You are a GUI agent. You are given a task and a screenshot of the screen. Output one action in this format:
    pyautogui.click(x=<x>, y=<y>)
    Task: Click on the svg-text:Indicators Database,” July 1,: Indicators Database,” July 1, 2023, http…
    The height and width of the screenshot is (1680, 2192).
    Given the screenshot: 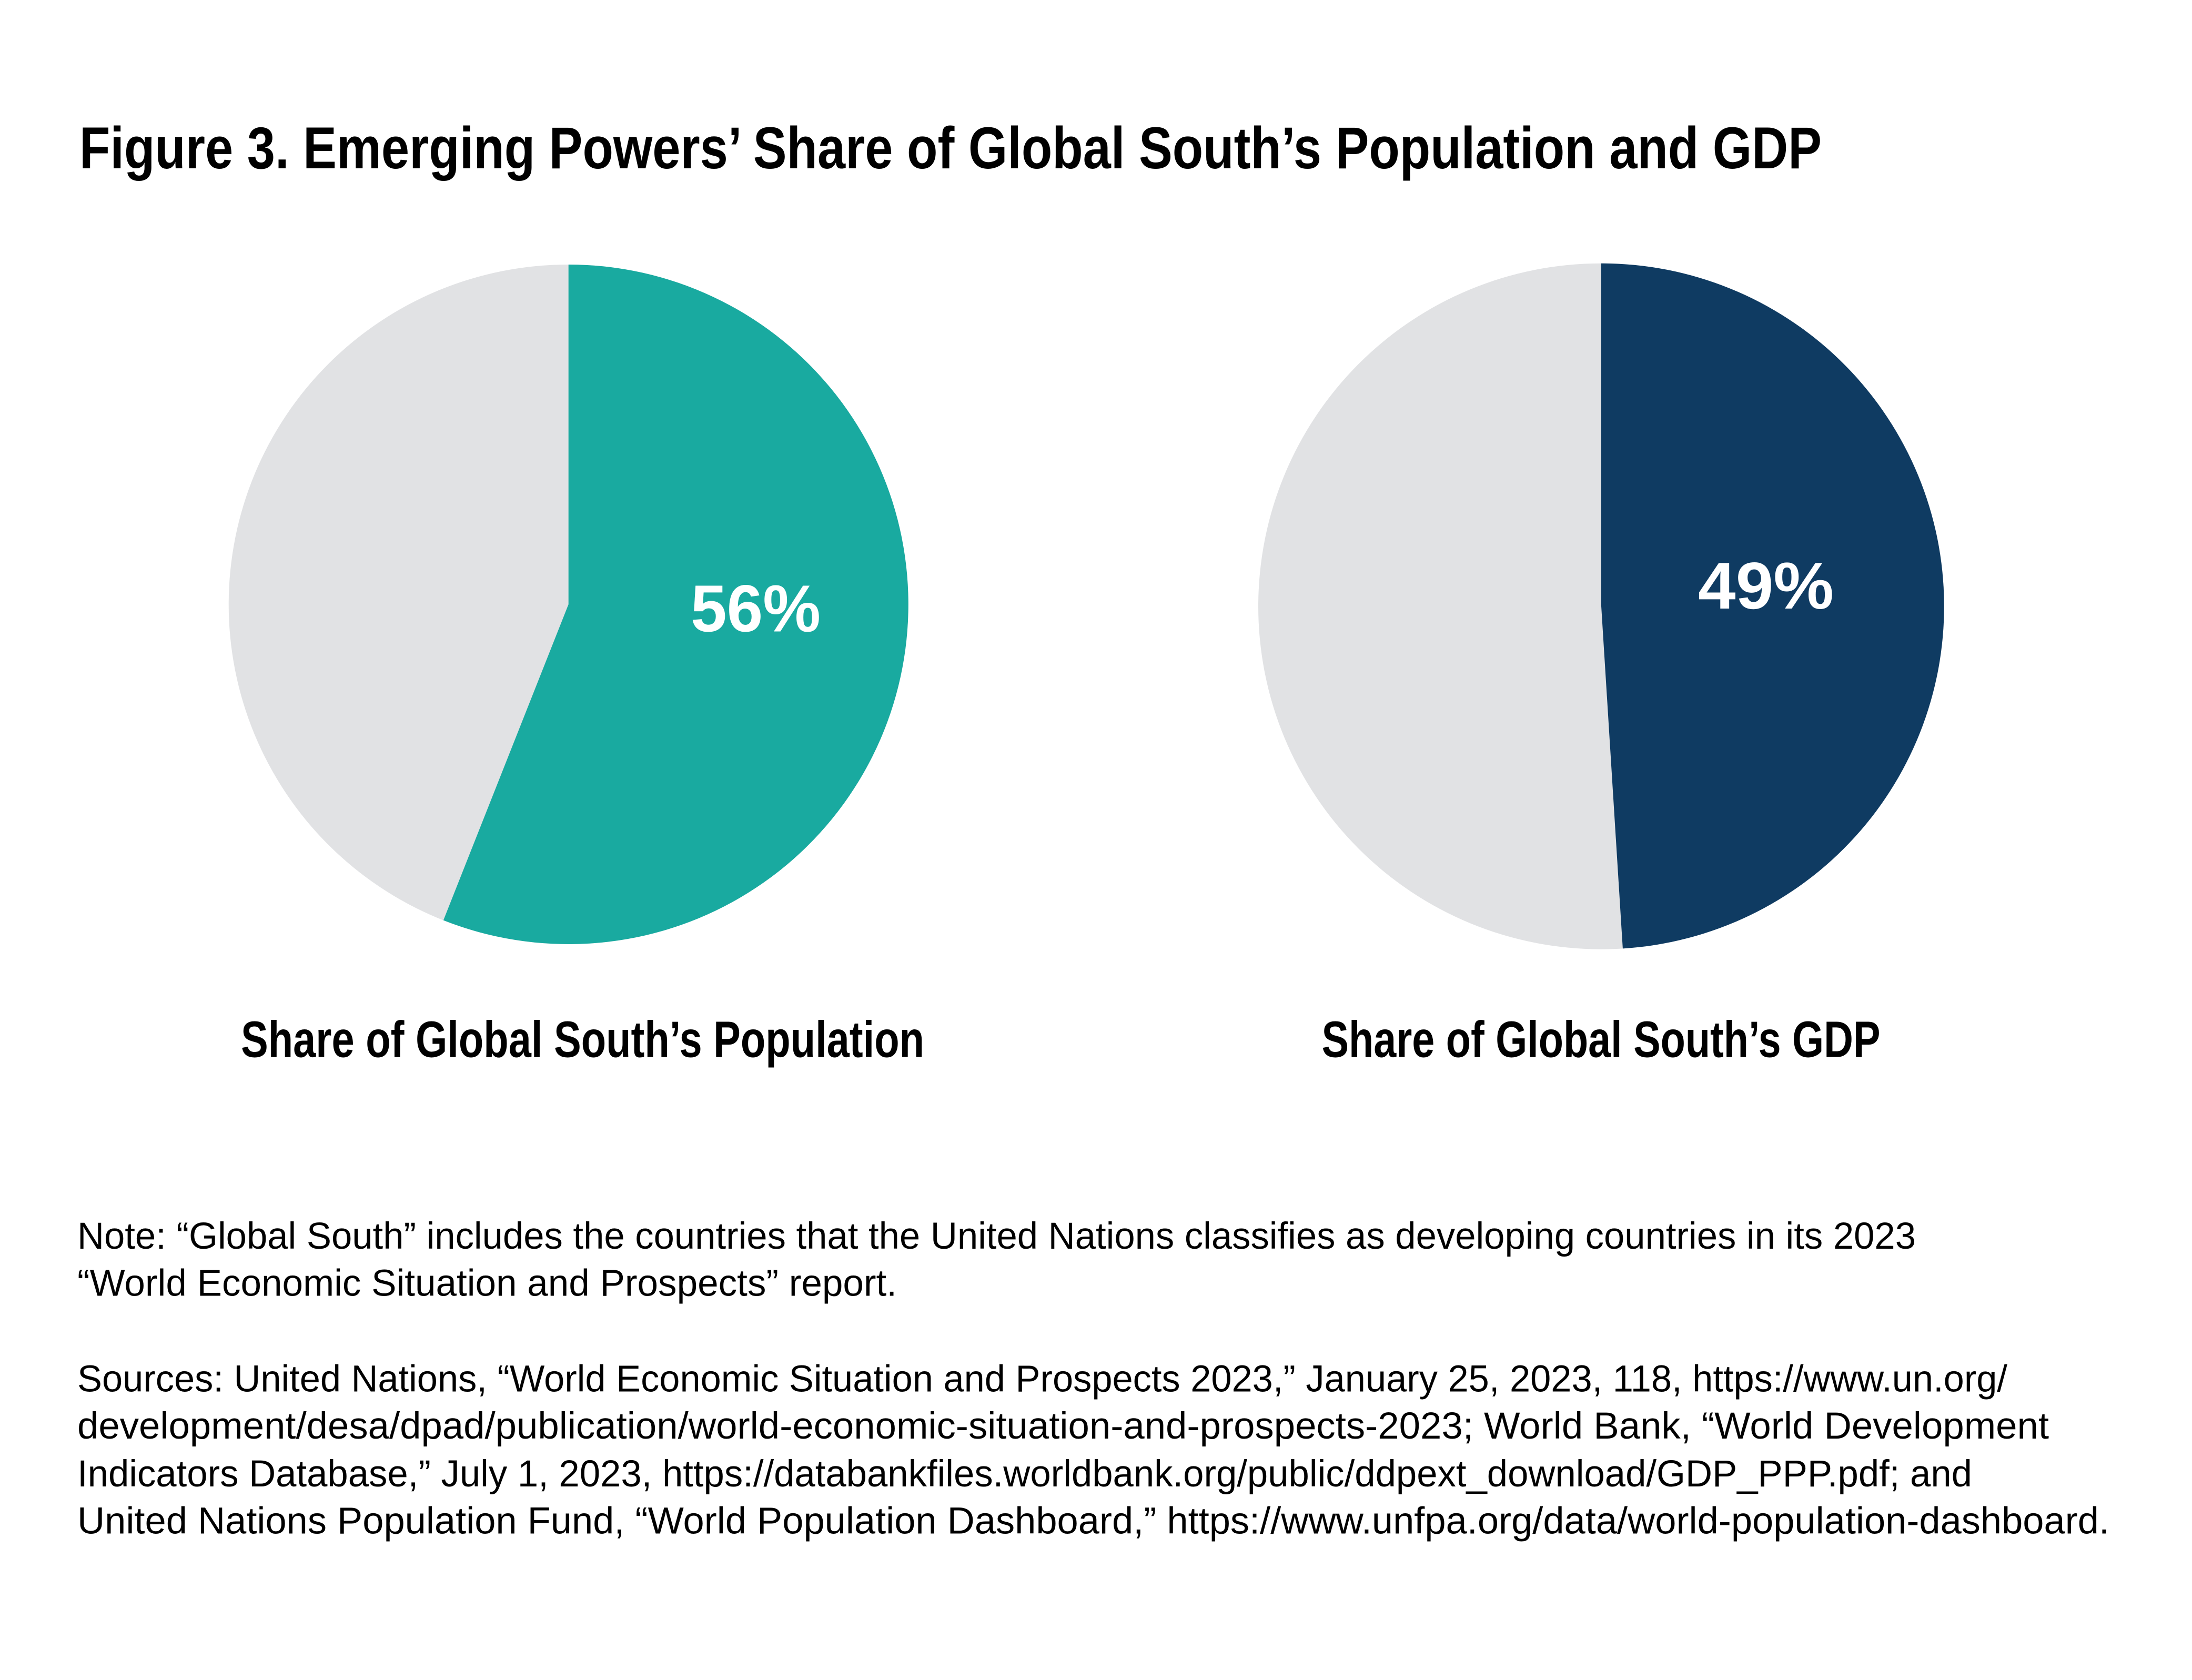 What is the action you would take?
    pyautogui.click(x=1024, y=1474)
    